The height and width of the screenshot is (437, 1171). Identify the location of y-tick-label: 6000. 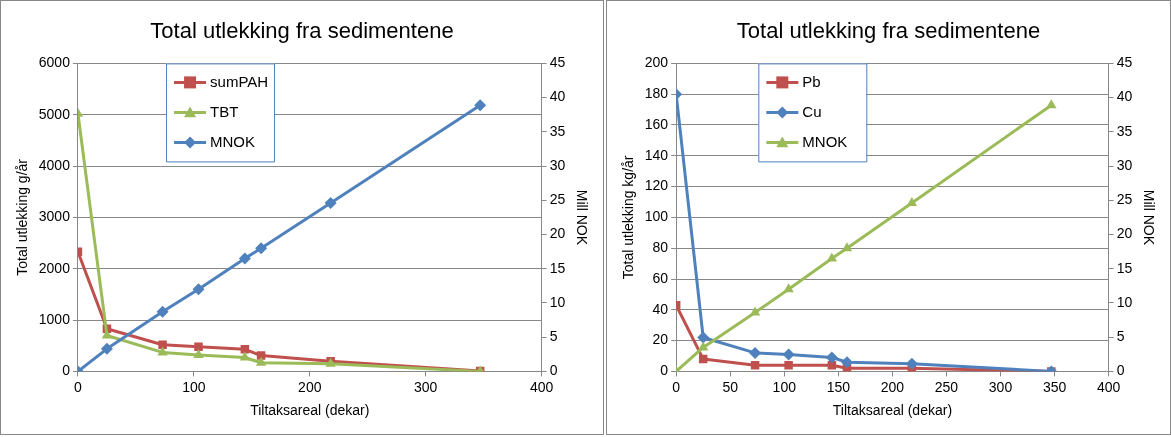
(54, 62).